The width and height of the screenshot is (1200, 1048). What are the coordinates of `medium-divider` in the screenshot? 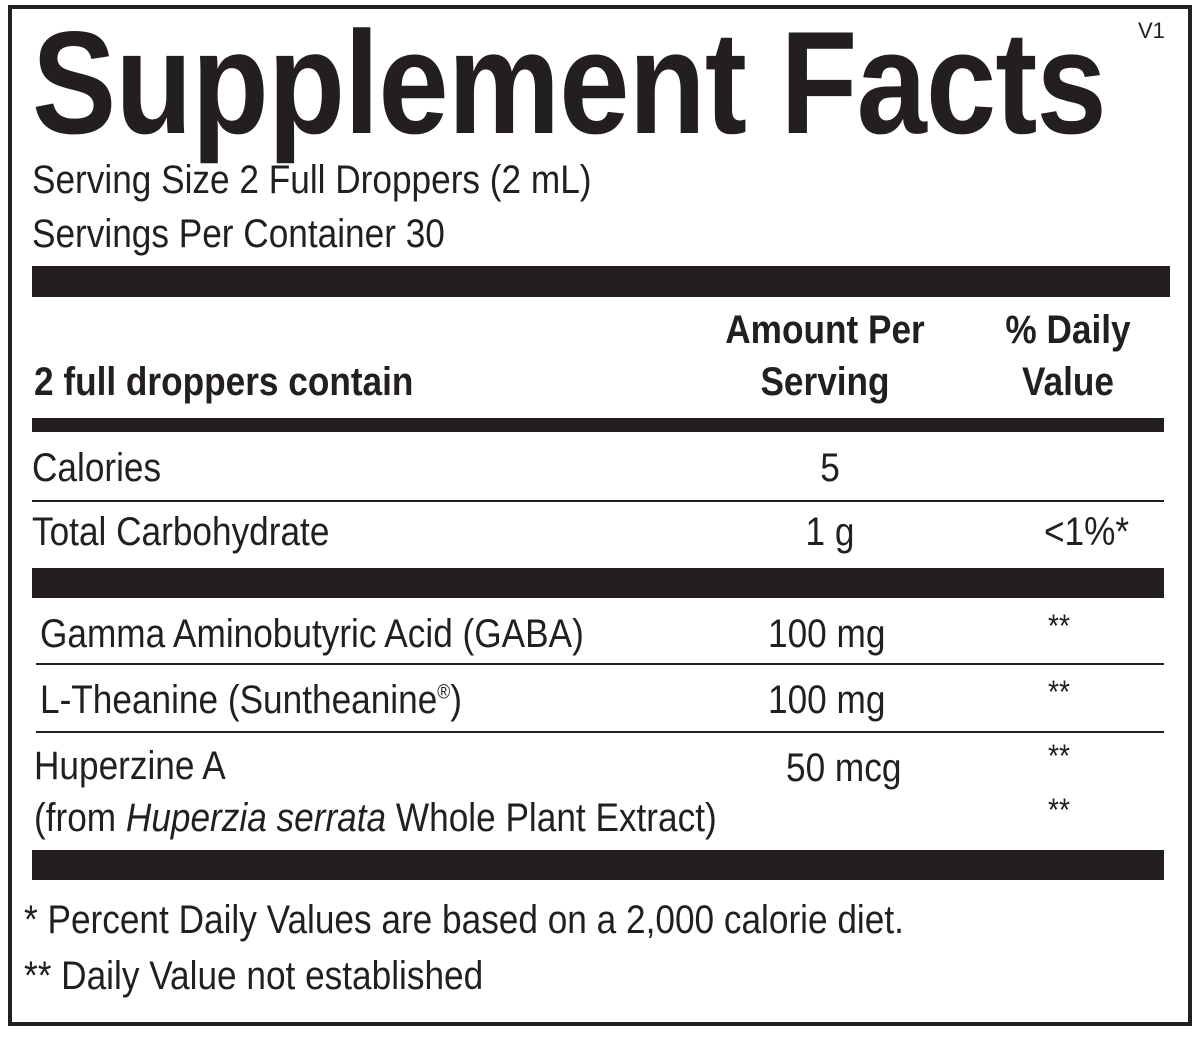 It's located at (598, 425).